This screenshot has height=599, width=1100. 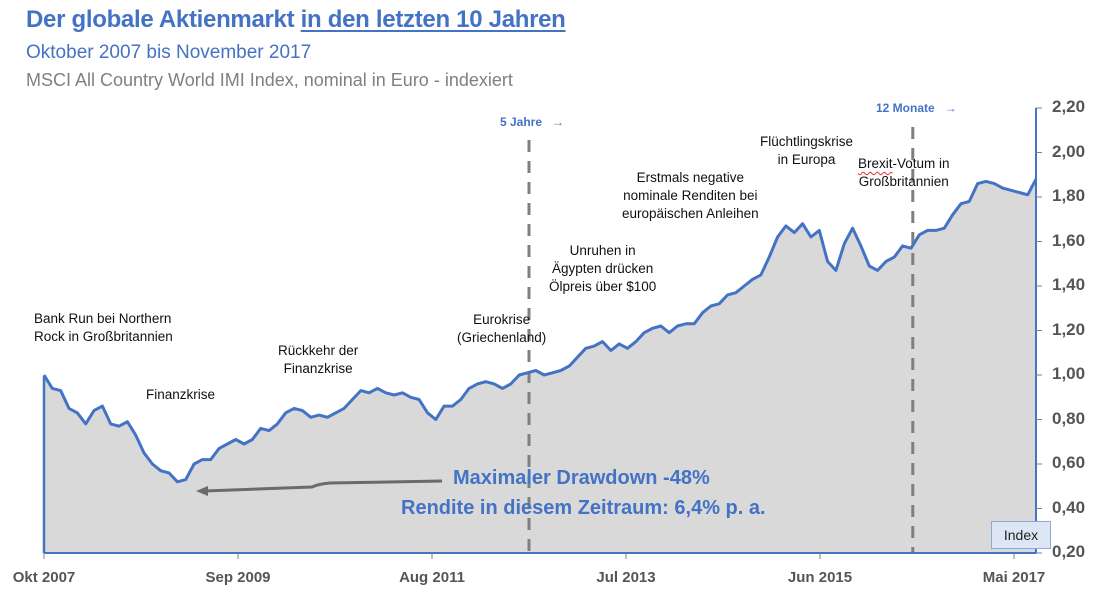 I want to click on rendite-label: Rendite in diesem Zeitraum: 6,4% p. a., so click(x=583, y=508).